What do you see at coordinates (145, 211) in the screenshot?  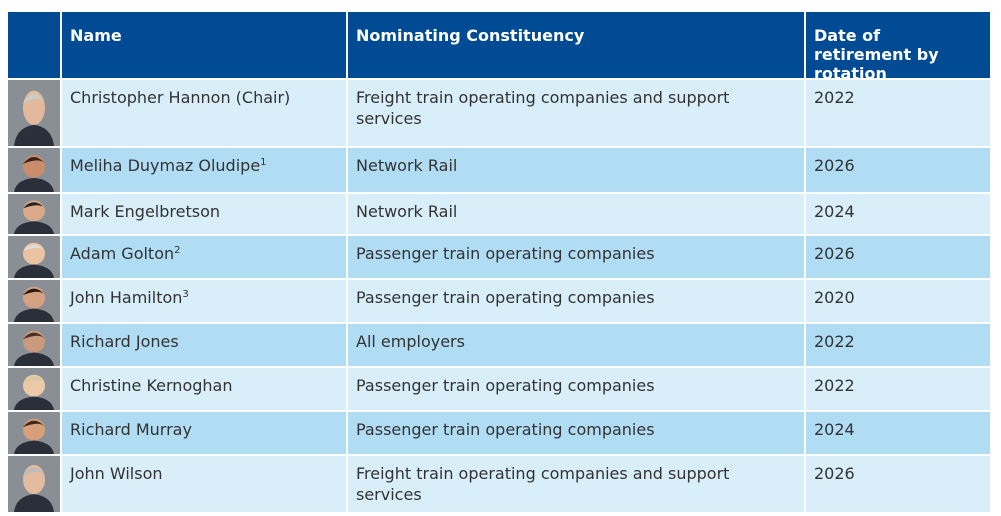 I see `name: Mark Engelbretson` at bounding box center [145, 211].